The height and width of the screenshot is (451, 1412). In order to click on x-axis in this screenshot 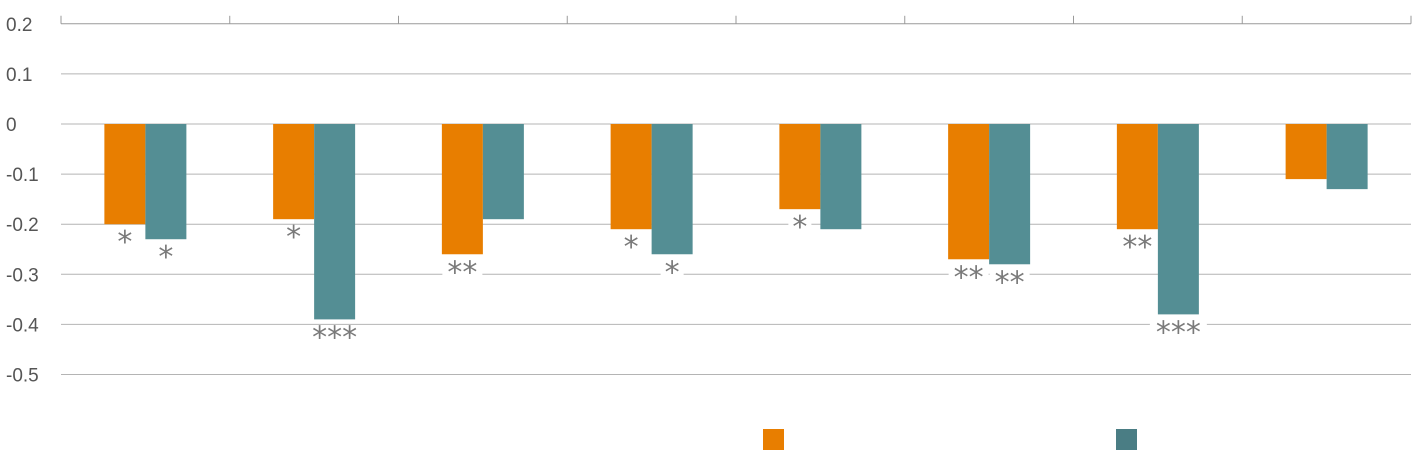, I will do `click(736, 19)`.